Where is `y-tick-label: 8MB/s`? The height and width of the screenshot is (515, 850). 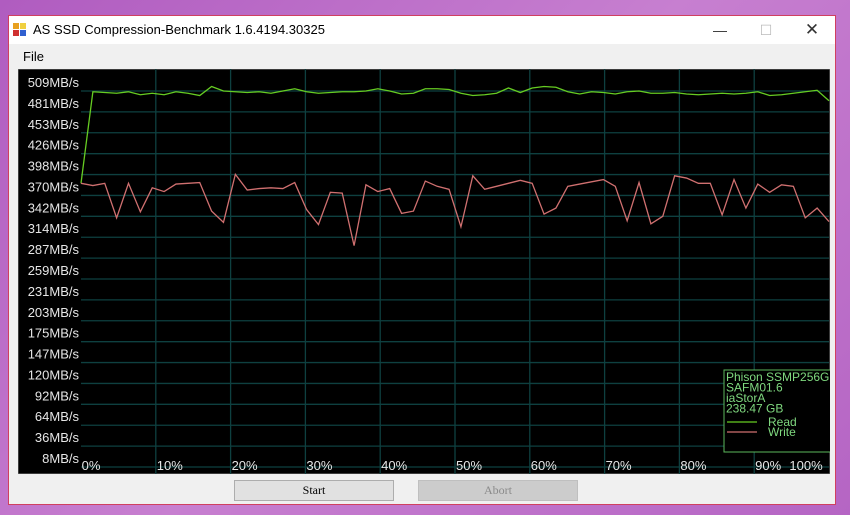 y-tick-label: 8MB/s is located at coordinates (60, 458).